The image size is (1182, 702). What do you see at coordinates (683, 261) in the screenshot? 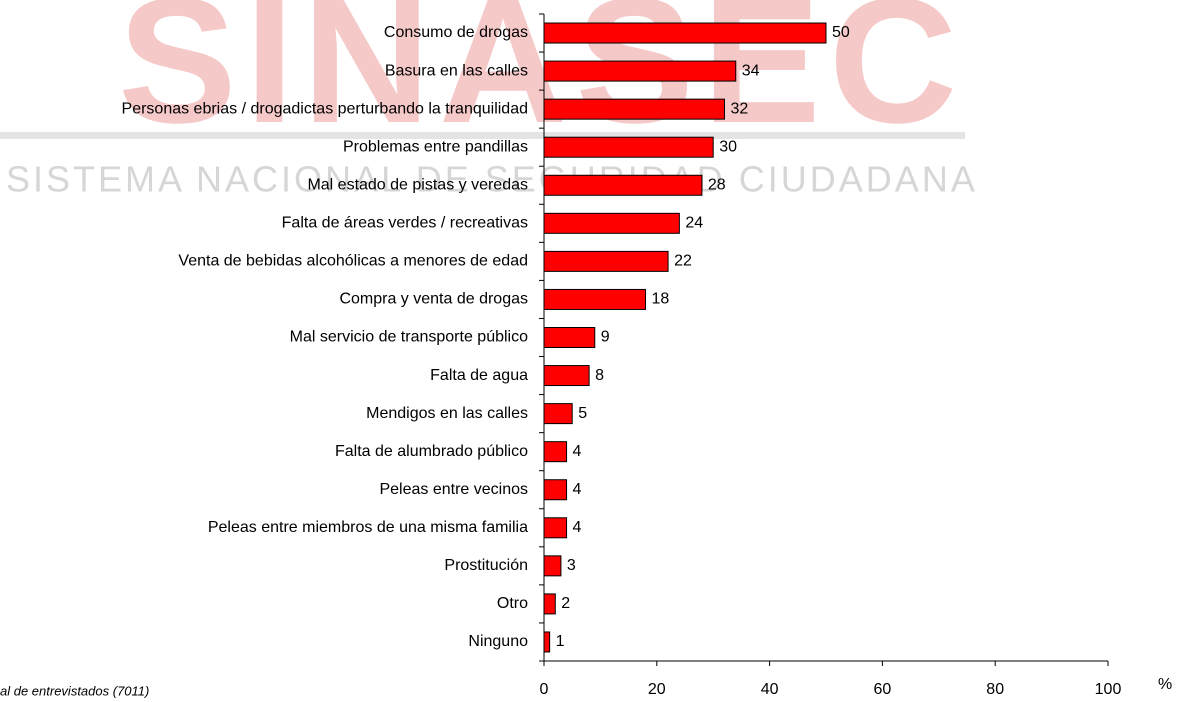
I see `value-label: 22` at bounding box center [683, 261].